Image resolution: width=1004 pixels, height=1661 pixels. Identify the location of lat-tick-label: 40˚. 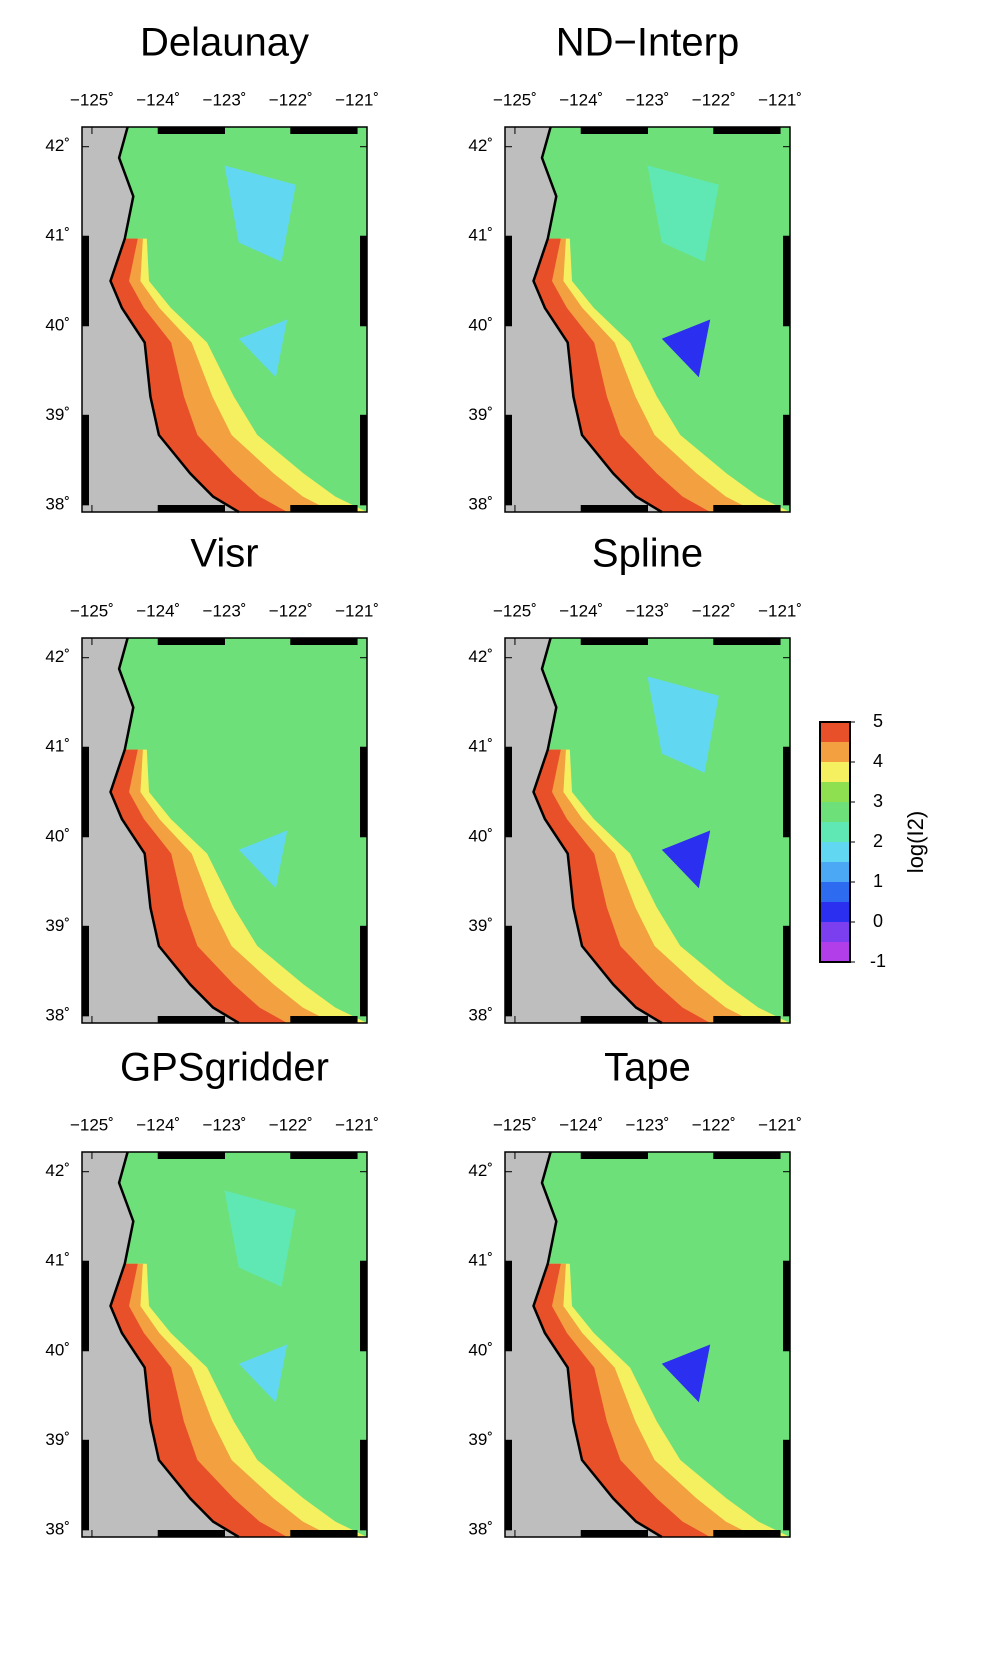
(480, 835).